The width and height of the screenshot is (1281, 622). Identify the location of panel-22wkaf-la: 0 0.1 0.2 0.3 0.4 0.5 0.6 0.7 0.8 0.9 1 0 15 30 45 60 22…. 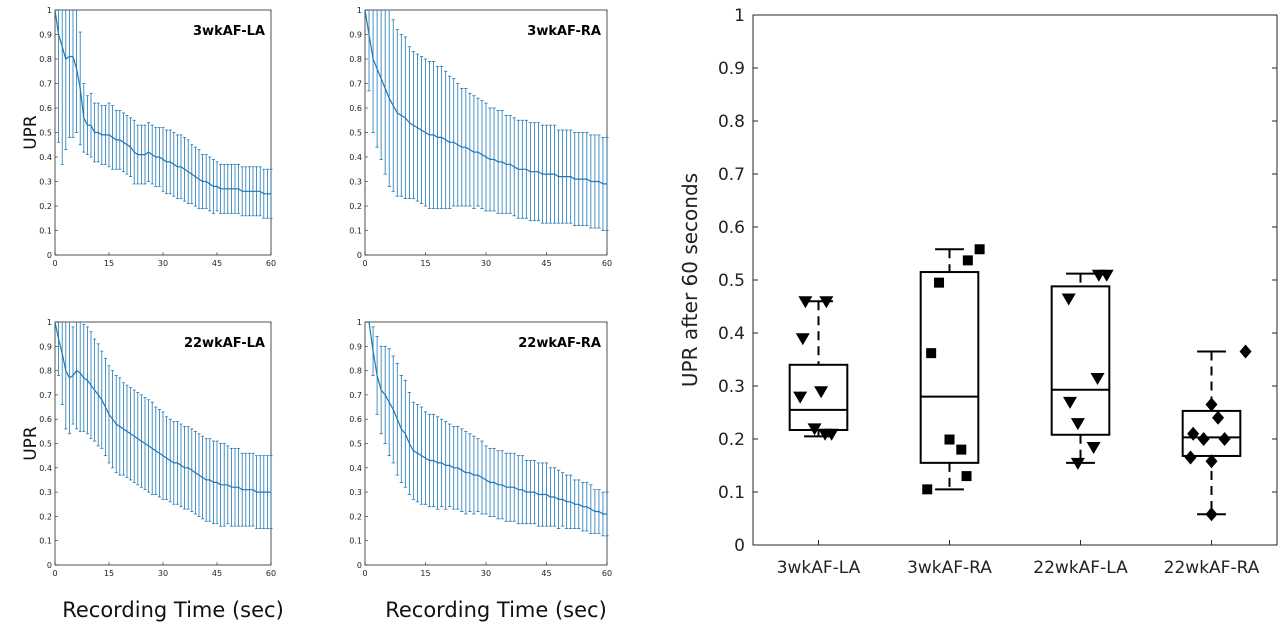
(152, 470).